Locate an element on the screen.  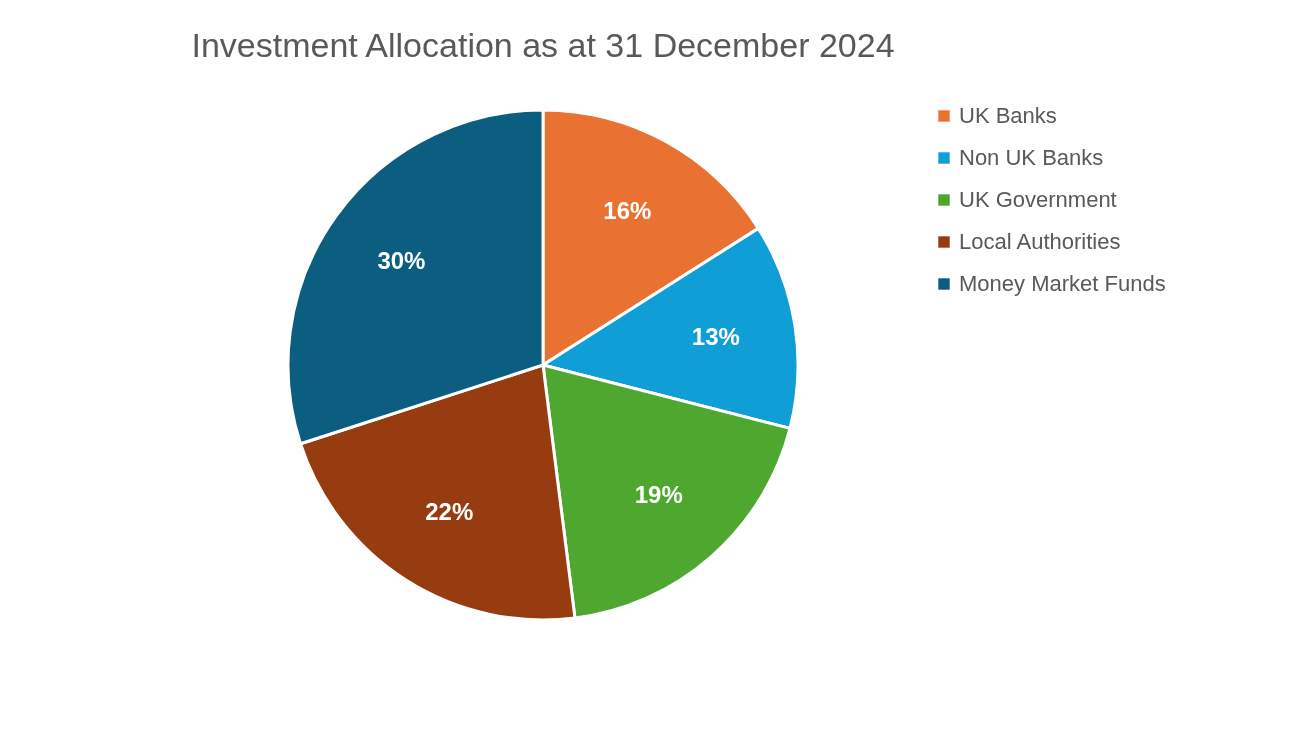
legend-label: UK Banks is located at coordinates (1008, 115).